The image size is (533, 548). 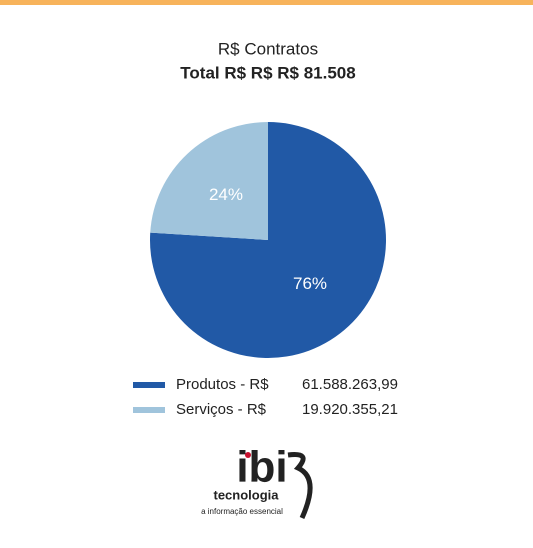 I want to click on slice-label: 76%, so click(x=310, y=283).